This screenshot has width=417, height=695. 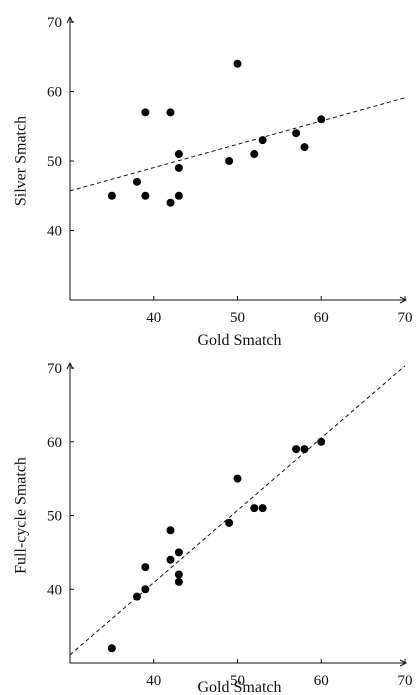 What do you see at coordinates (54, 590) in the screenshot?
I see `bottom-y-tick-label: 40` at bounding box center [54, 590].